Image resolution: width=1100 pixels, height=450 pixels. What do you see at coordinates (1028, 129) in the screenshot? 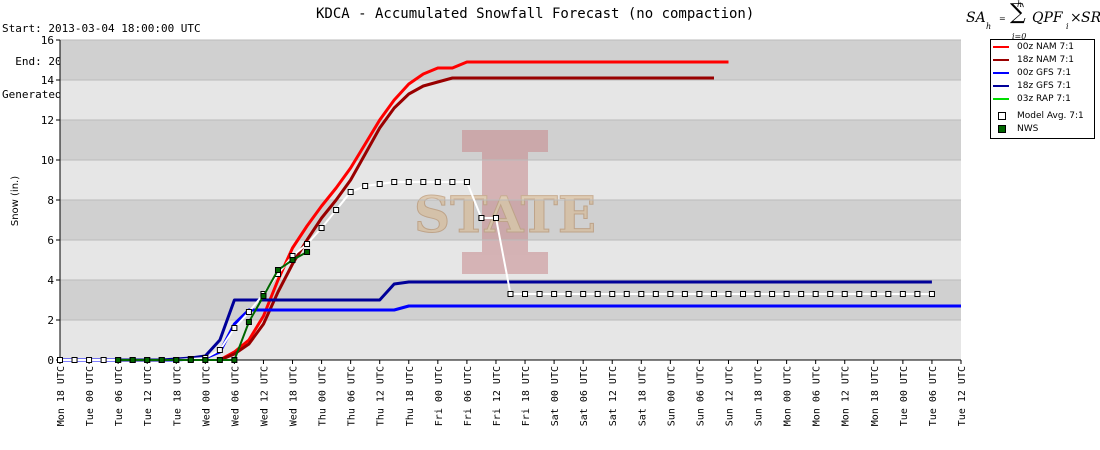
I see `legend-label: NWS` at bounding box center [1028, 129].